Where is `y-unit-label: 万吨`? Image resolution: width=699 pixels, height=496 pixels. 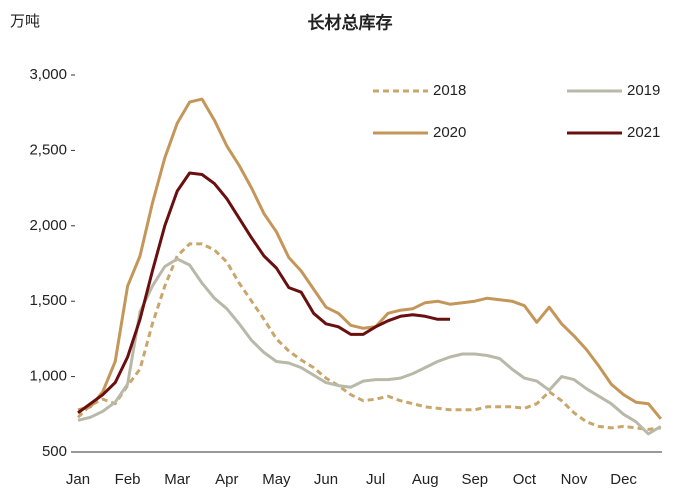 y-unit-label: 万吨 is located at coordinates (25, 21).